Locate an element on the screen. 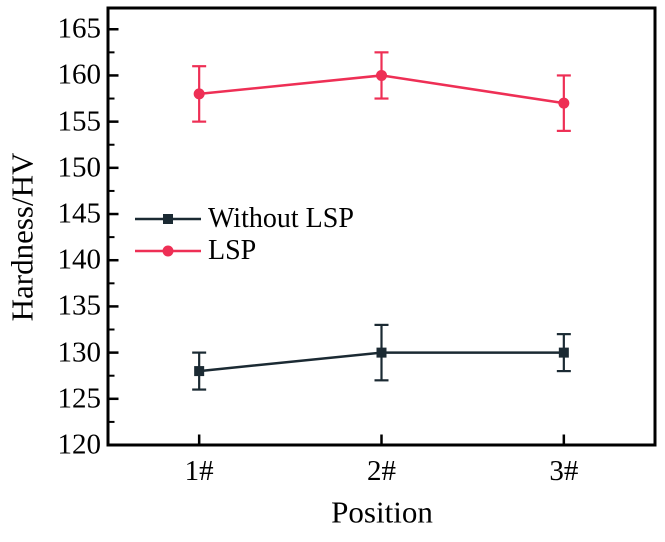  legend-swatch-square-icon is located at coordinates (168, 219).